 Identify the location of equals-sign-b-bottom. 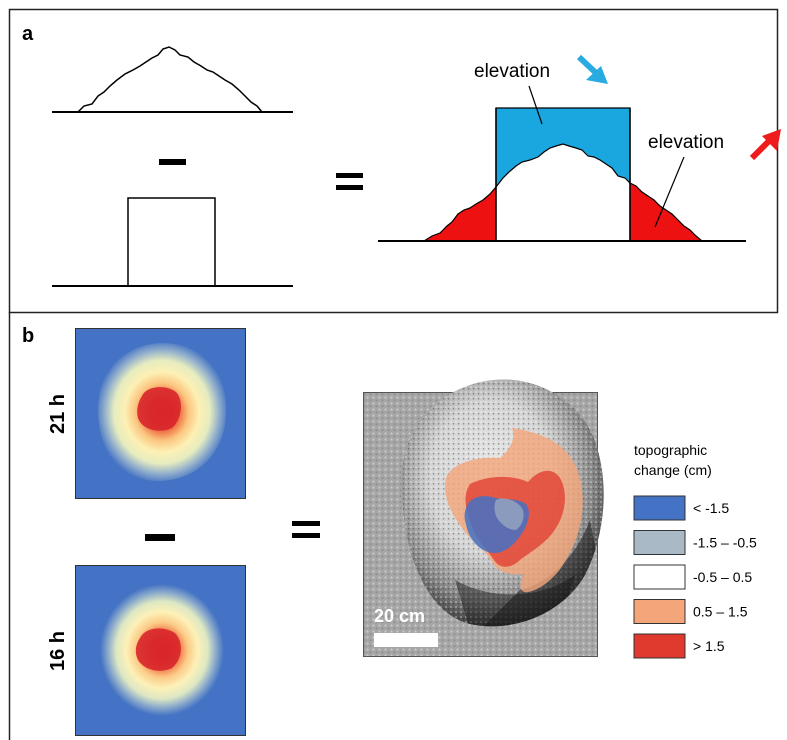
(306, 535).